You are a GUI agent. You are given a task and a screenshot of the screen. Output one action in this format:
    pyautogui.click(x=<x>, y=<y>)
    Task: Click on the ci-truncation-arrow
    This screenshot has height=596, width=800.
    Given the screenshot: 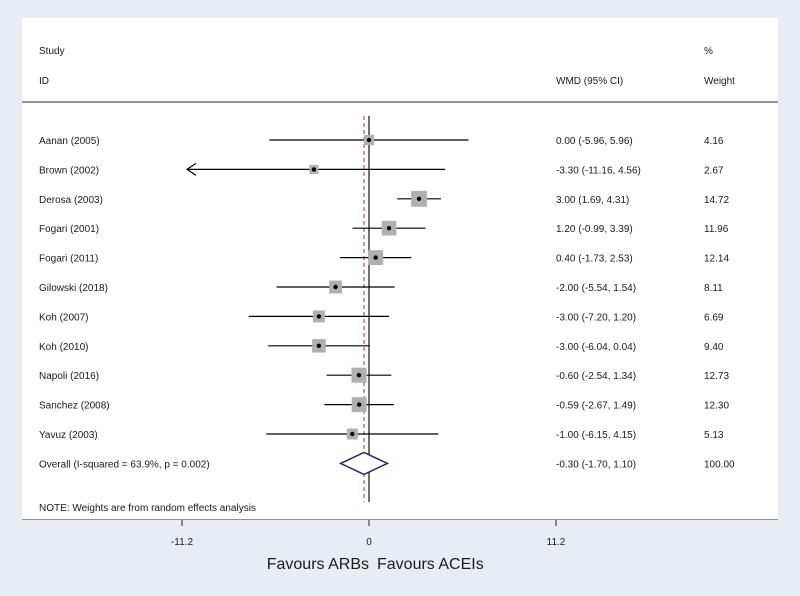 What is the action you would take?
    pyautogui.click(x=191, y=169)
    